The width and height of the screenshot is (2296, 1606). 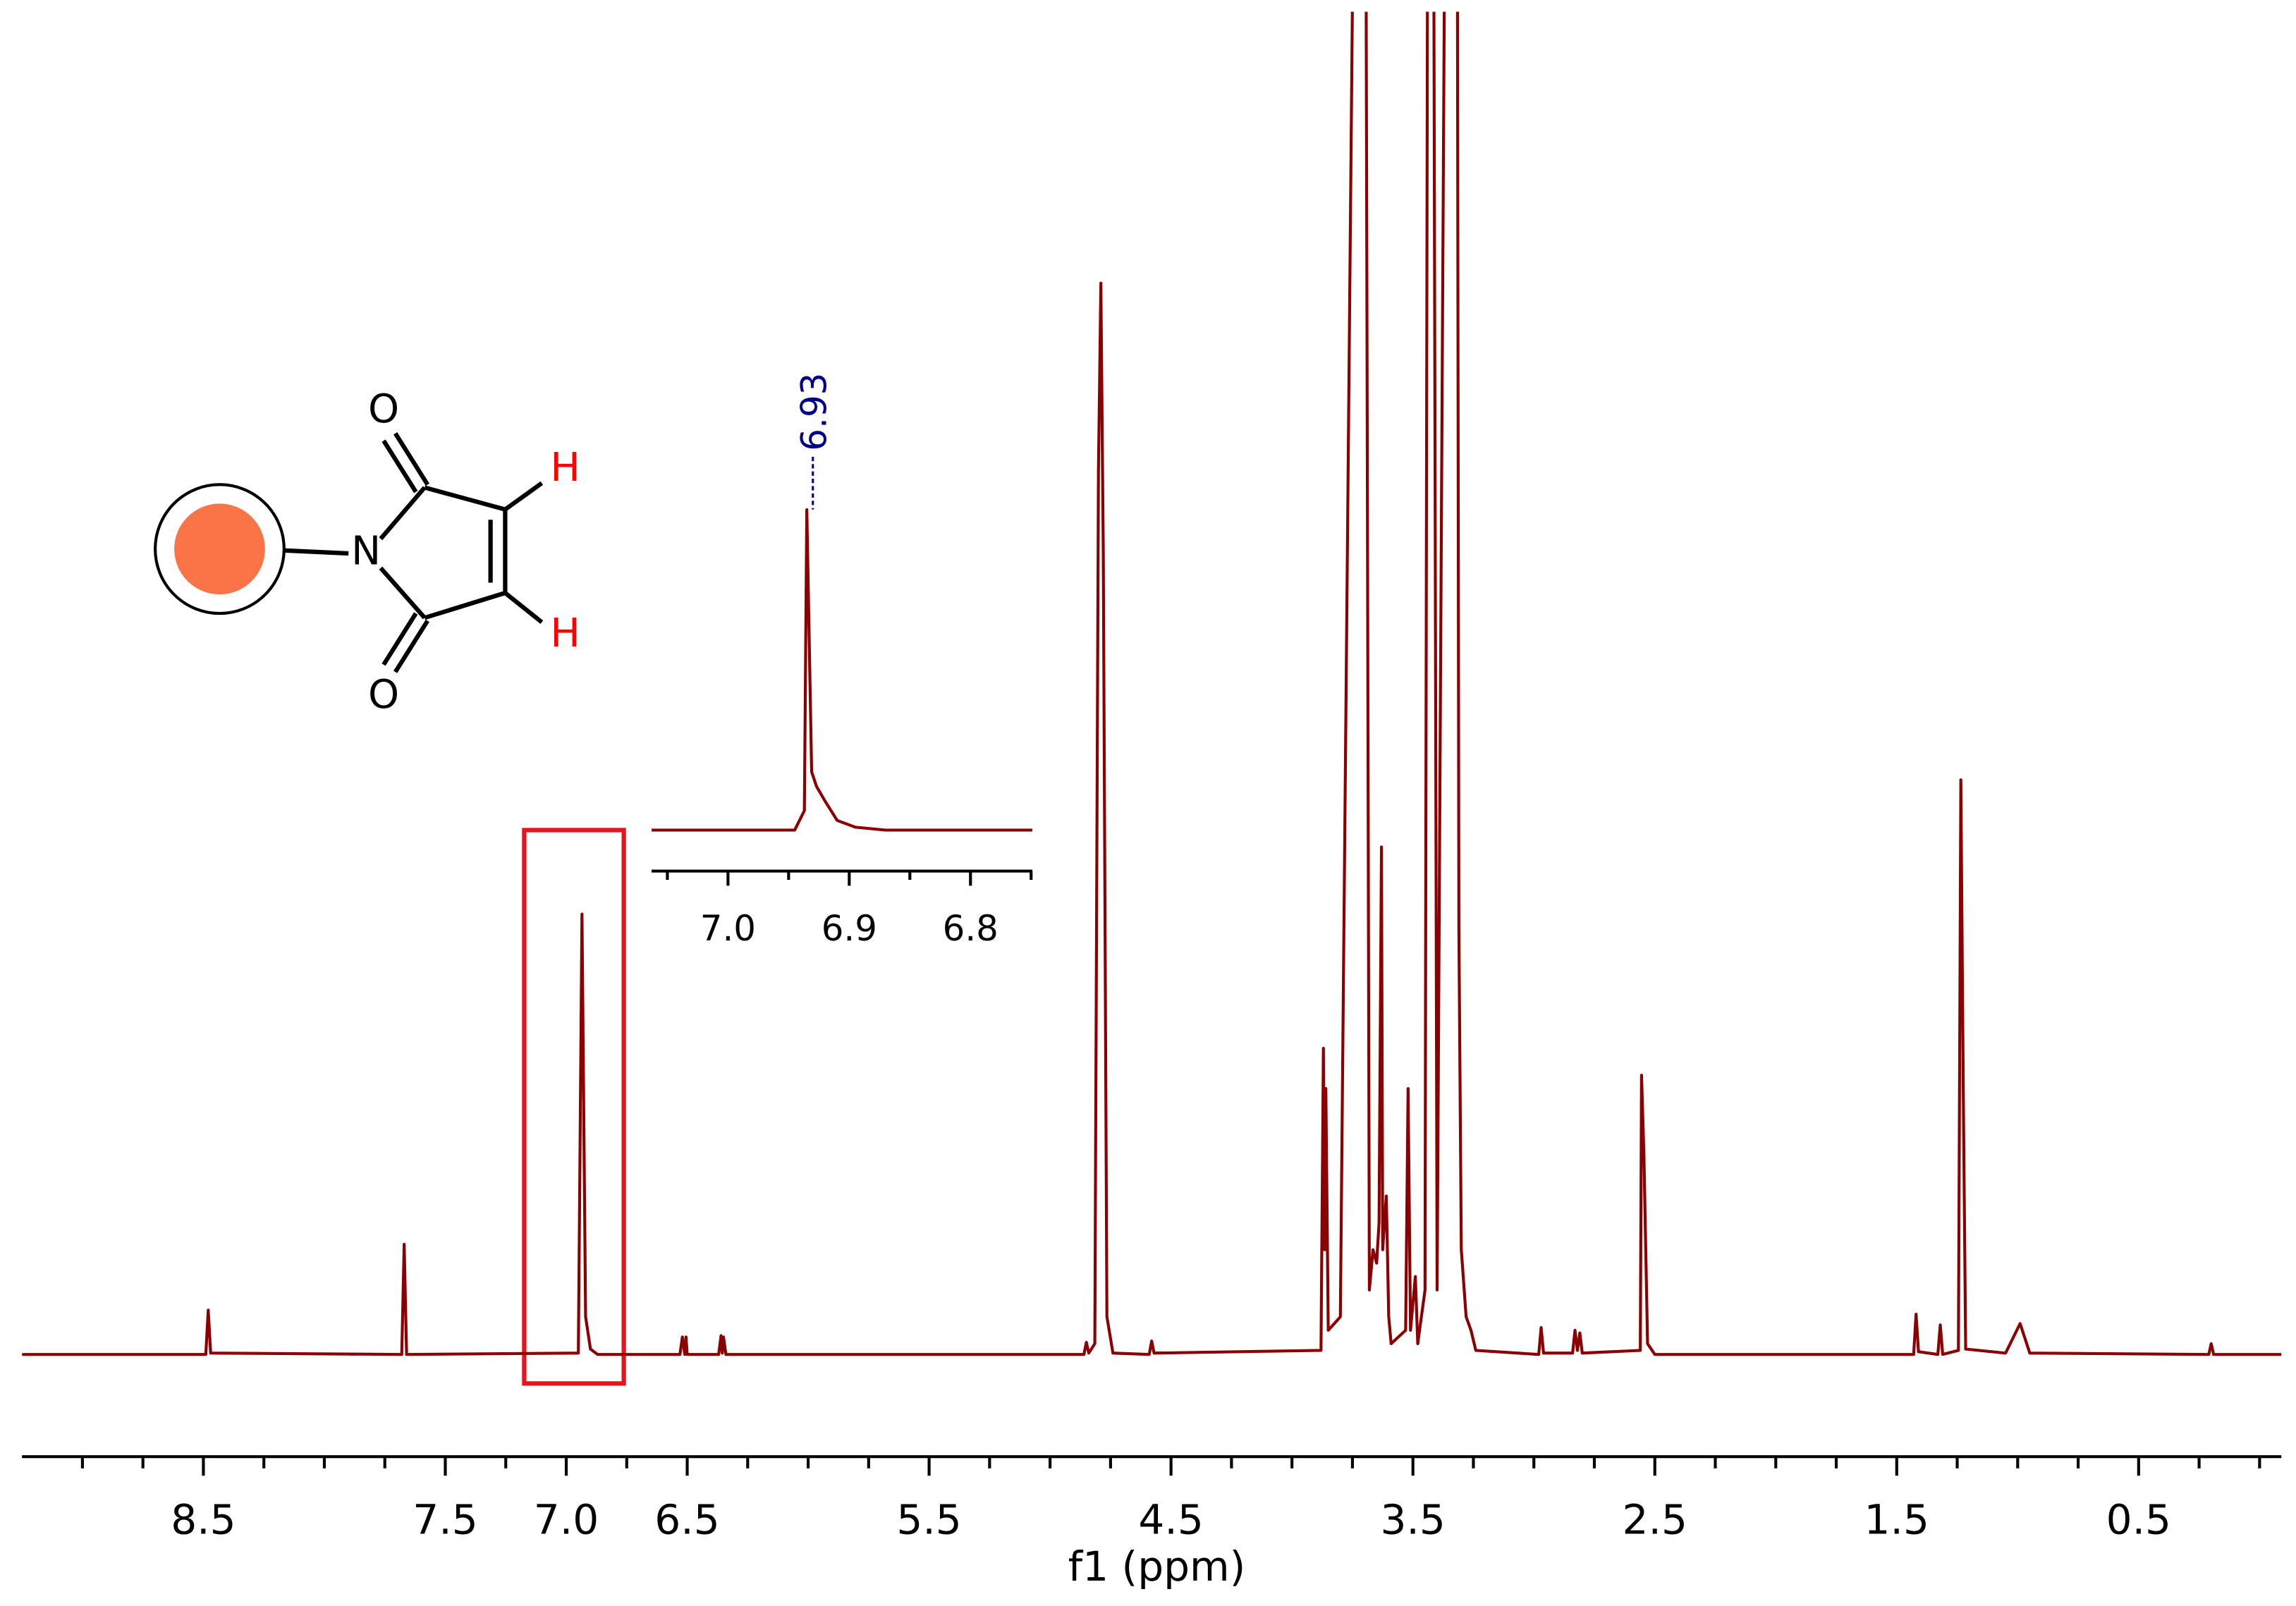 What do you see at coordinates (928, 1520) in the screenshot?
I see `x-tick-label: 5.5` at bounding box center [928, 1520].